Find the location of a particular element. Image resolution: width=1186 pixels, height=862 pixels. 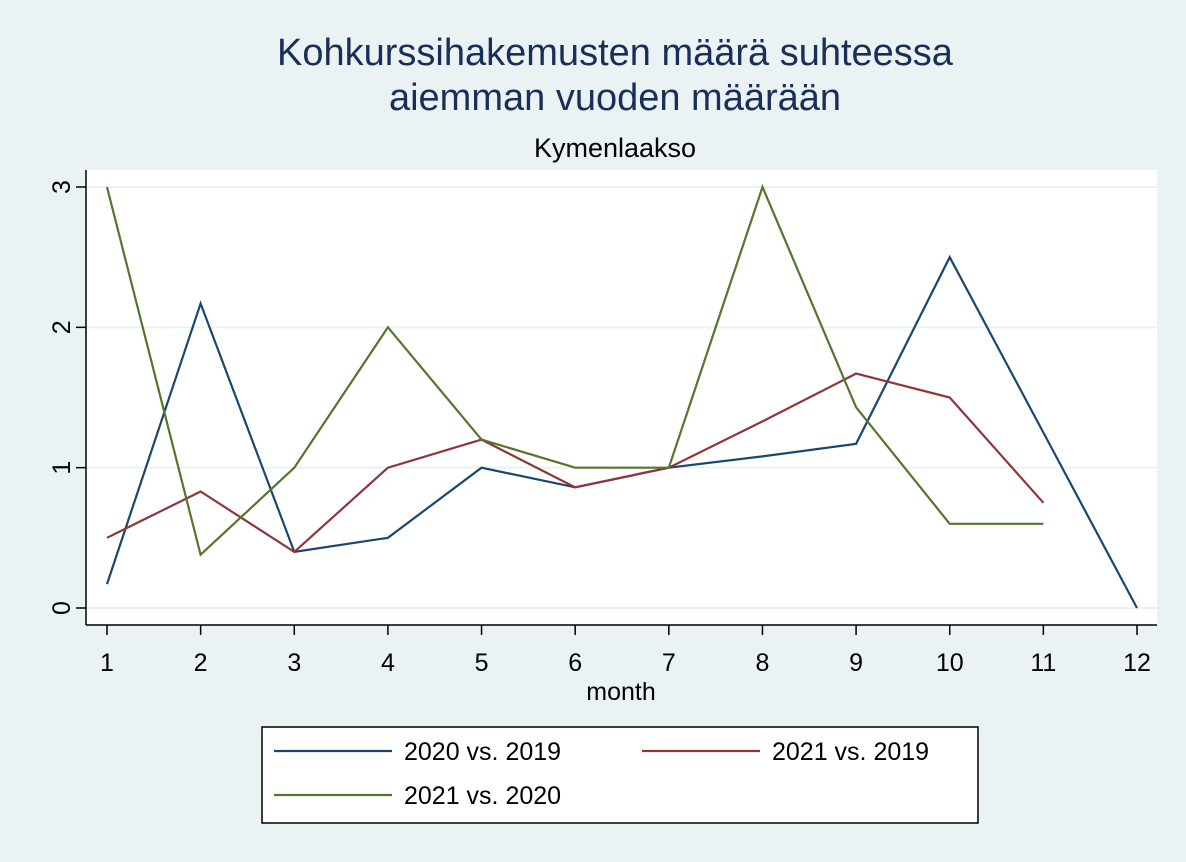

legend: 2020 vs. 2019 2021 vs. 2019 2021 vs. 2020 is located at coordinates (601, 774).